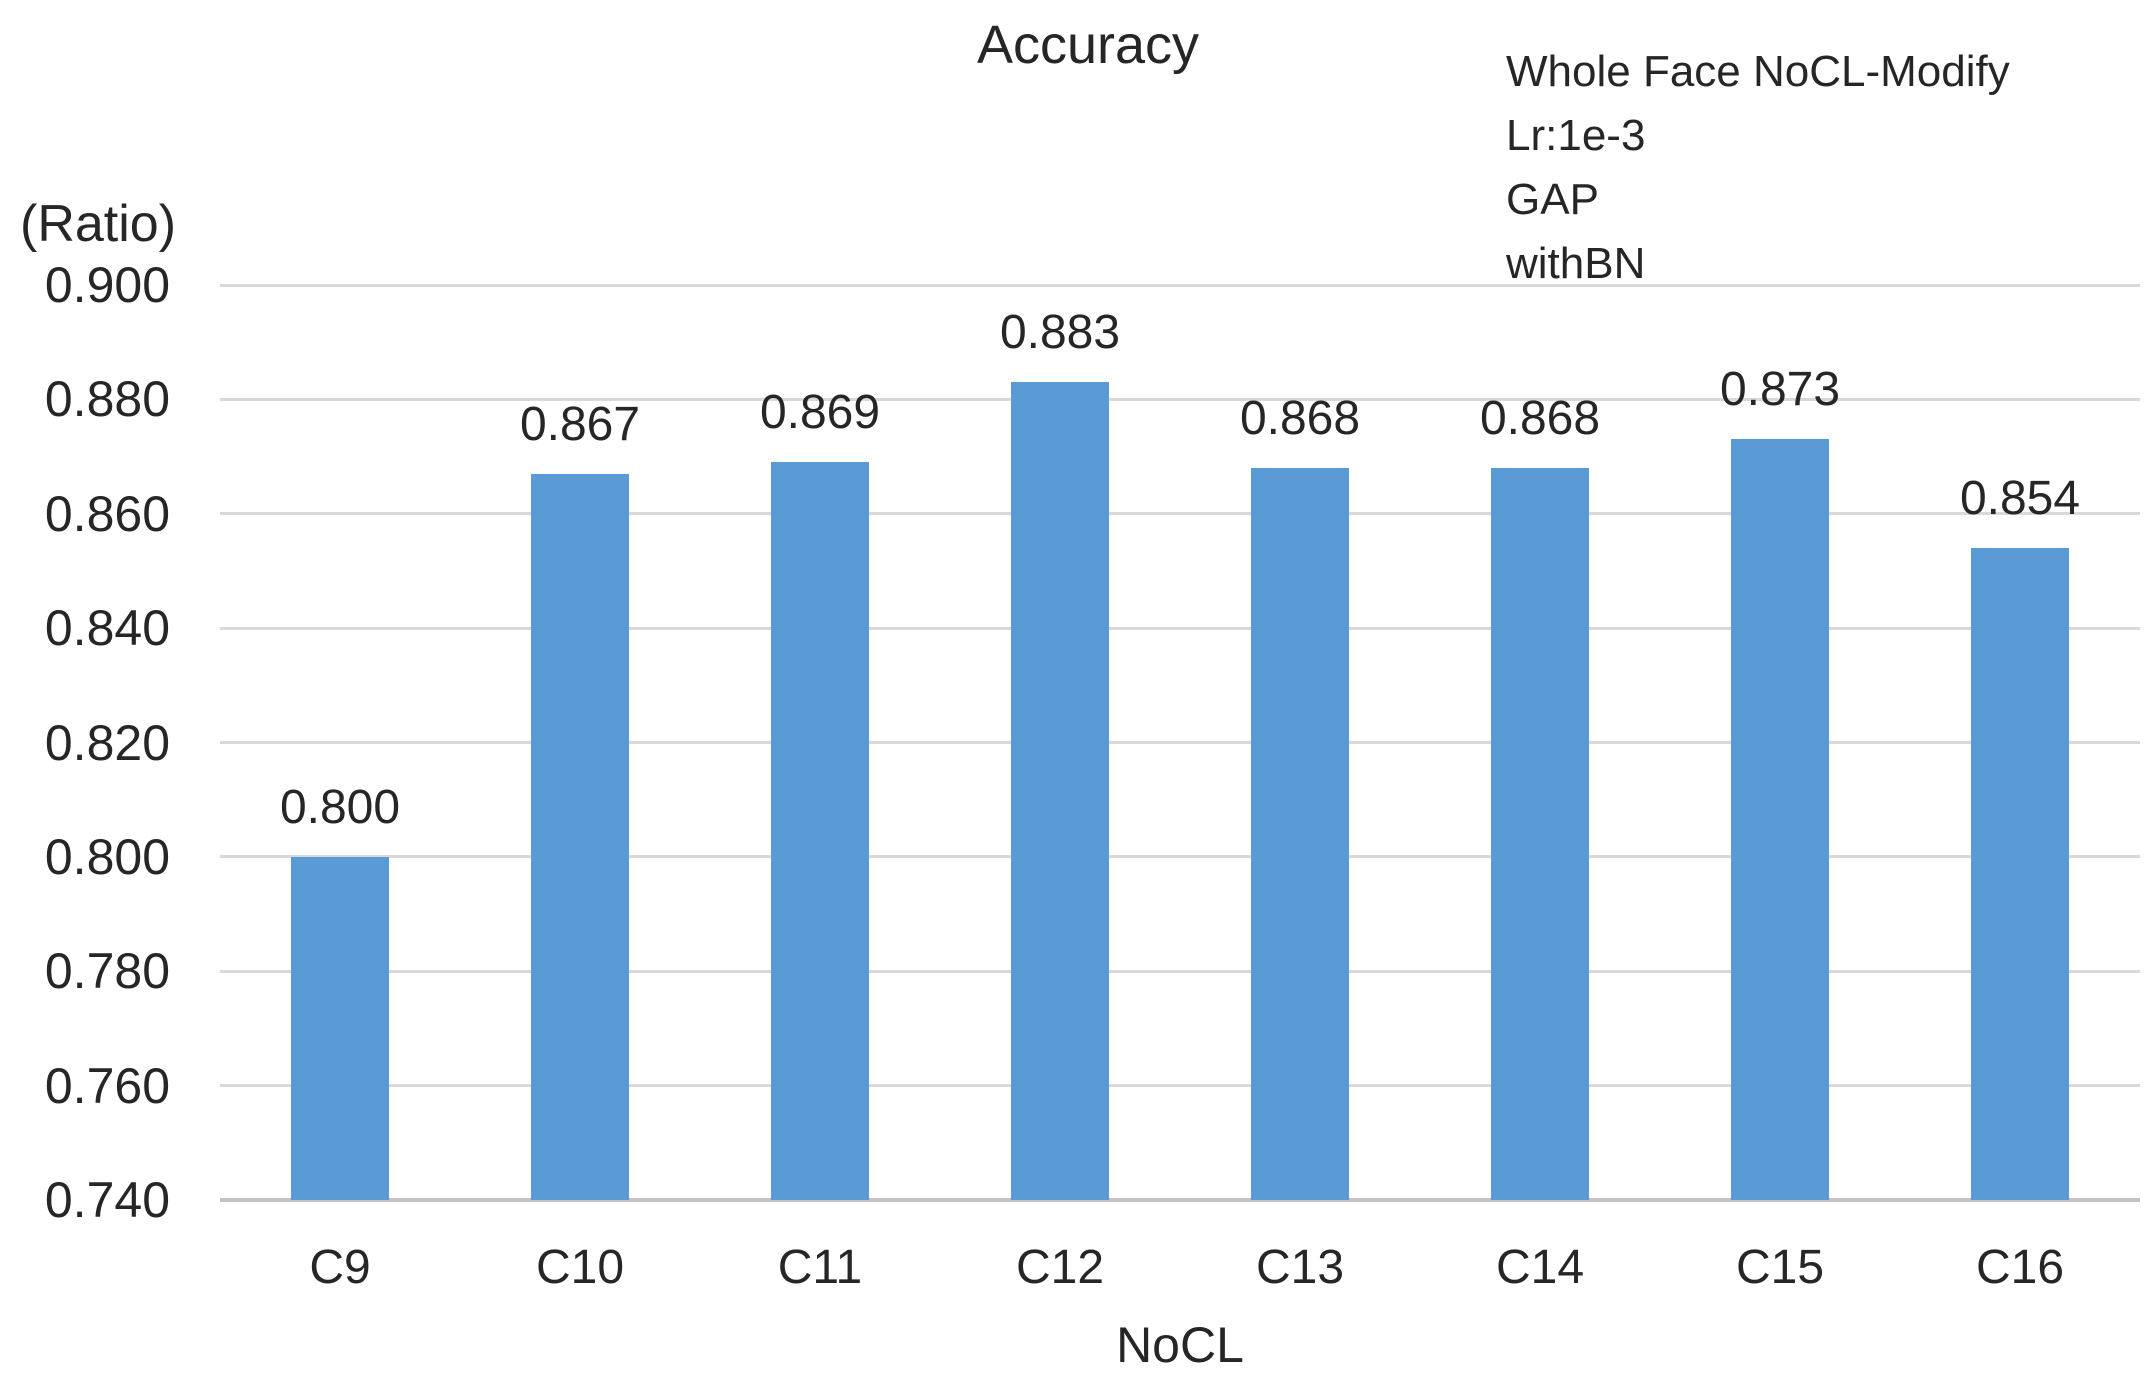  I want to click on annotation-line: Whole Face NoCL-Modify, so click(1758, 71).